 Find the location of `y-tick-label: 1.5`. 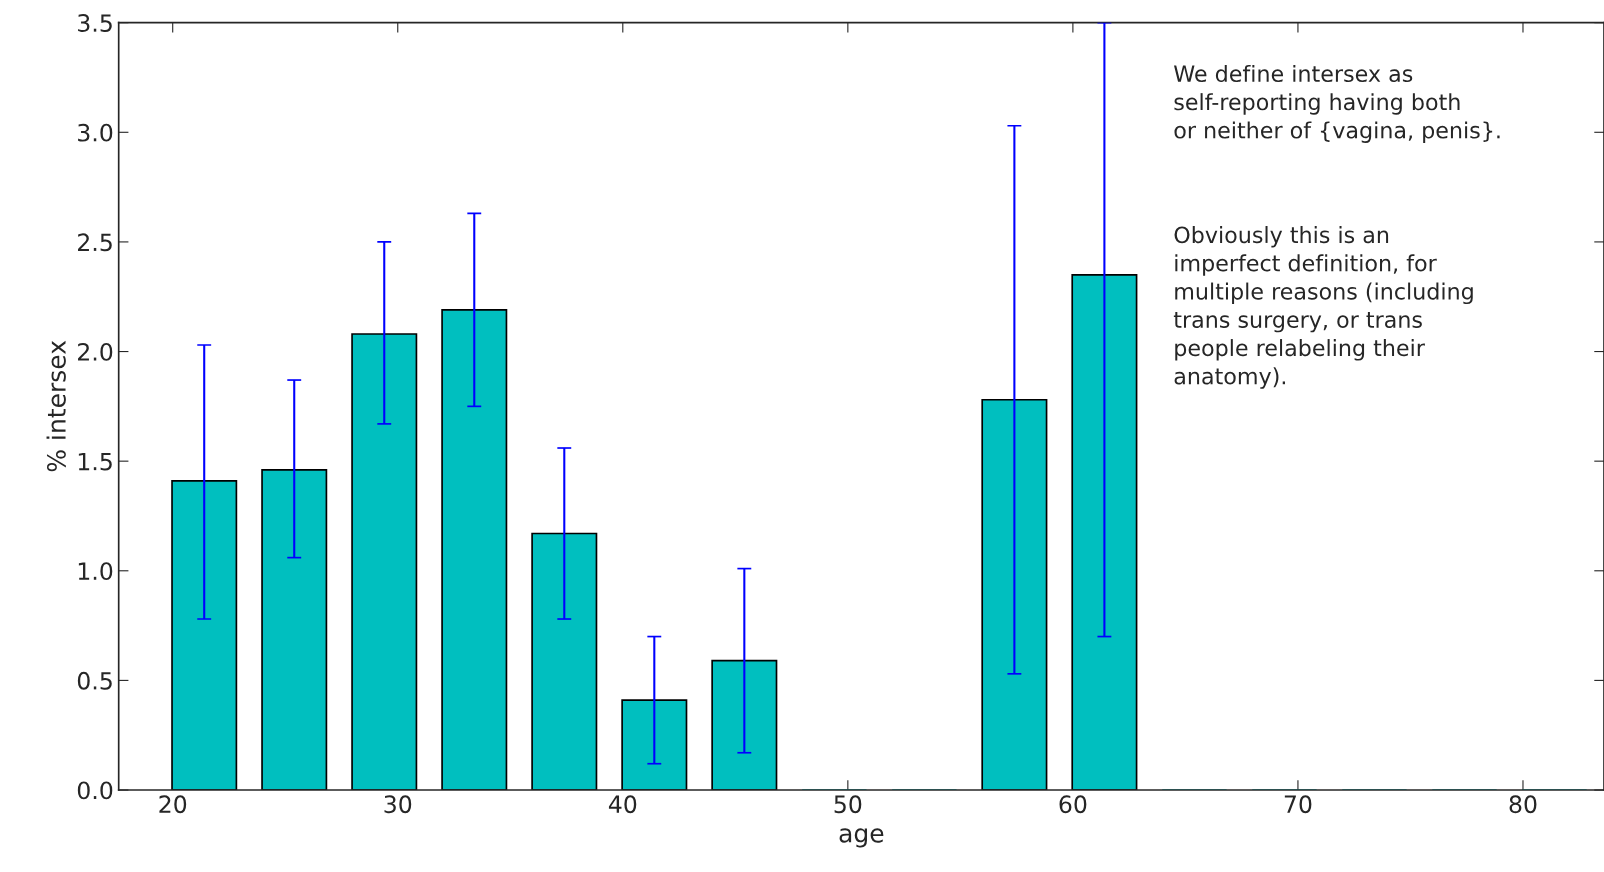

y-tick-label: 1.5 is located at coordinates (95, 461).